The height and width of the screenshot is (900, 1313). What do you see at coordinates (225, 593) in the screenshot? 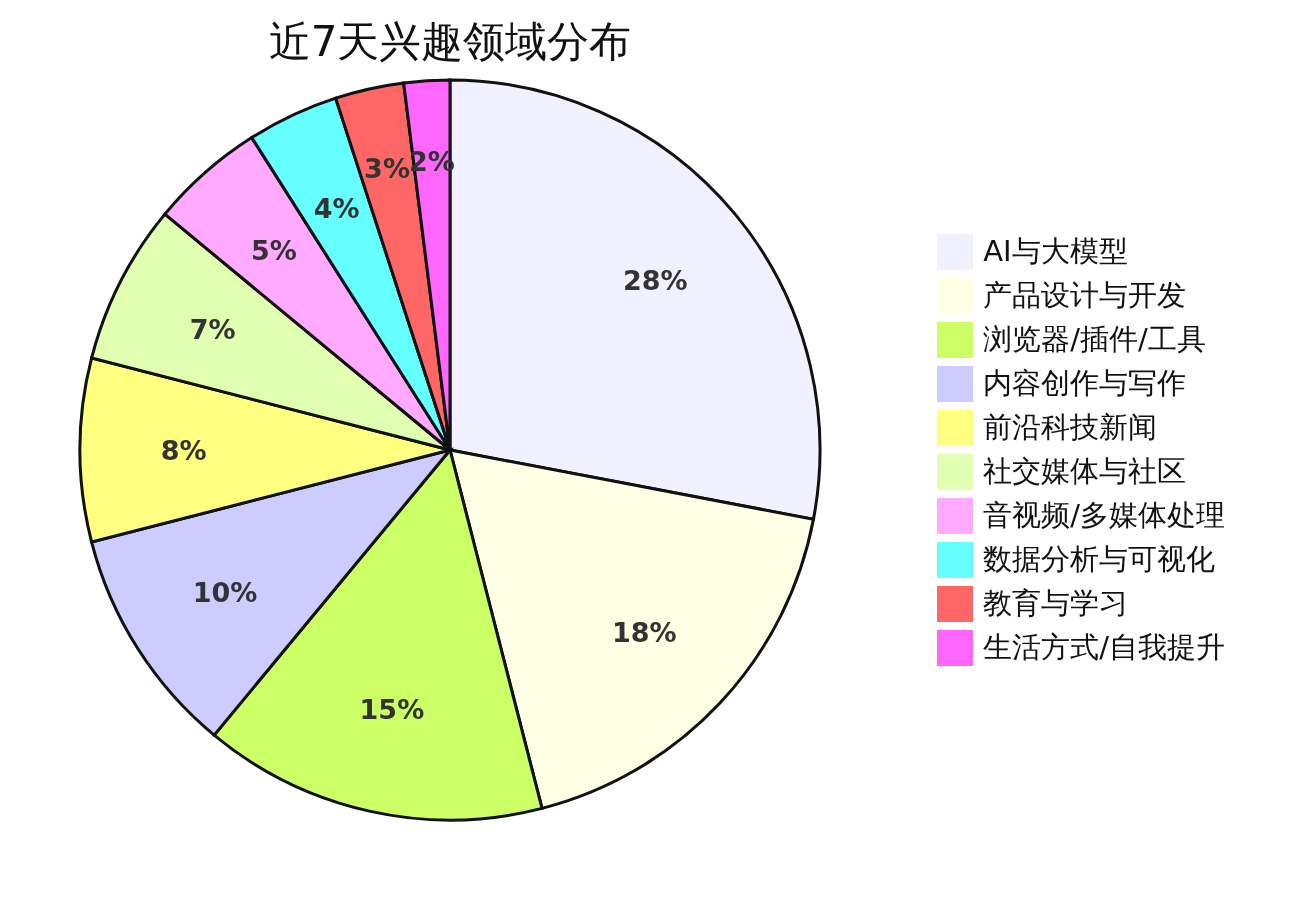
I see `data-label: 10%` at bounding box center [225, 593].